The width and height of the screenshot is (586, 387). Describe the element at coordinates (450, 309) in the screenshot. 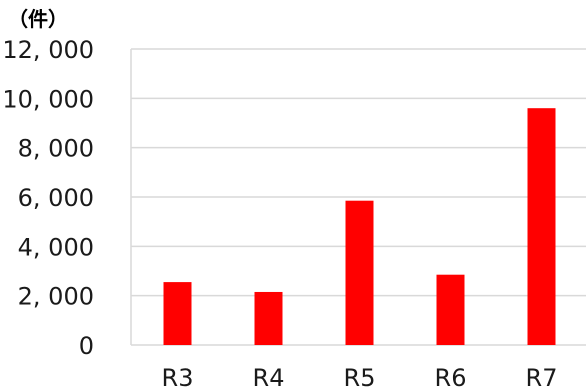

I see `bar-r6` at that location.